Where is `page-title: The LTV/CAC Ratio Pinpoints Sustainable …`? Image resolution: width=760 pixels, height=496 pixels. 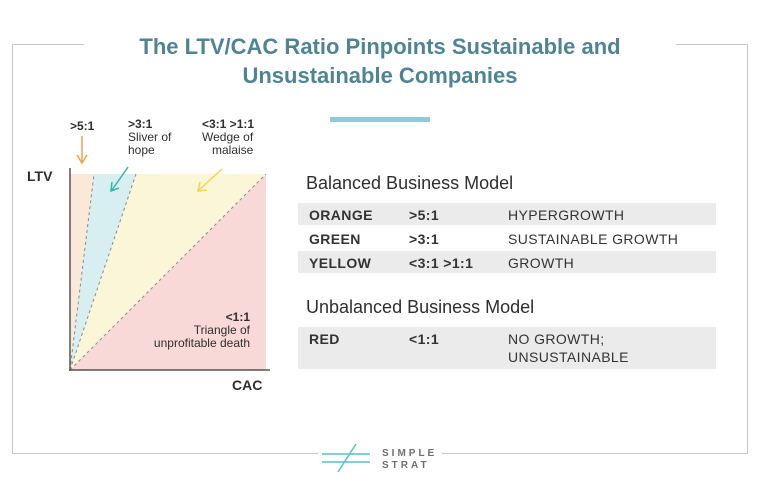 page-title: The LTV/CAC Ratio Pinpoints Sustainable … is located at coordinates (380, 61).